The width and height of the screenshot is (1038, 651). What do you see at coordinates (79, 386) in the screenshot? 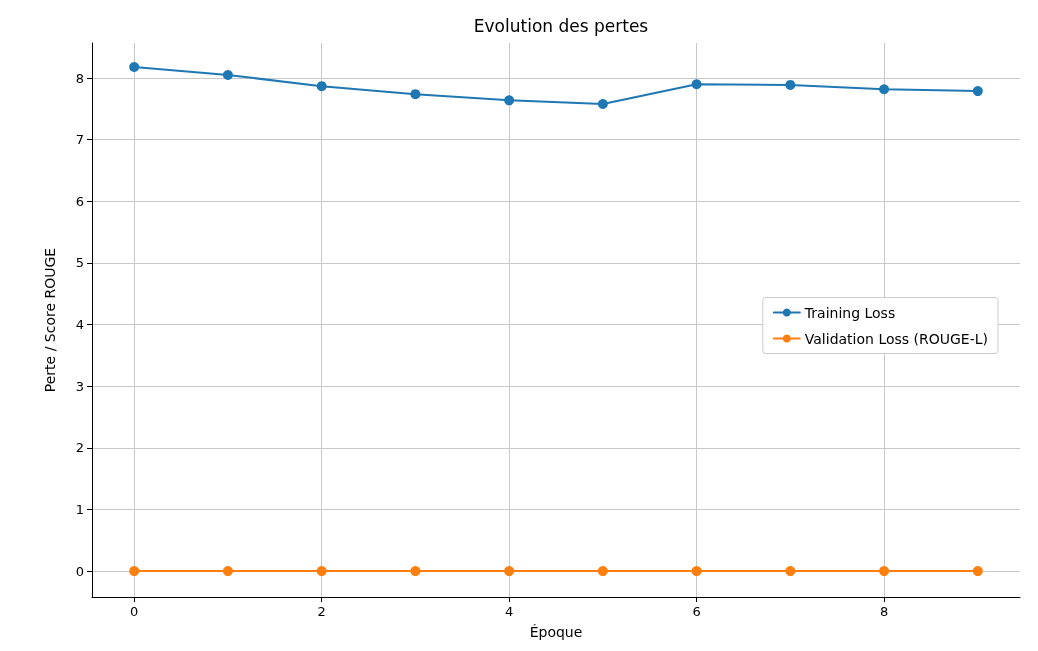
I see `y-tick-label: 3` at bounding box center [79, 386].